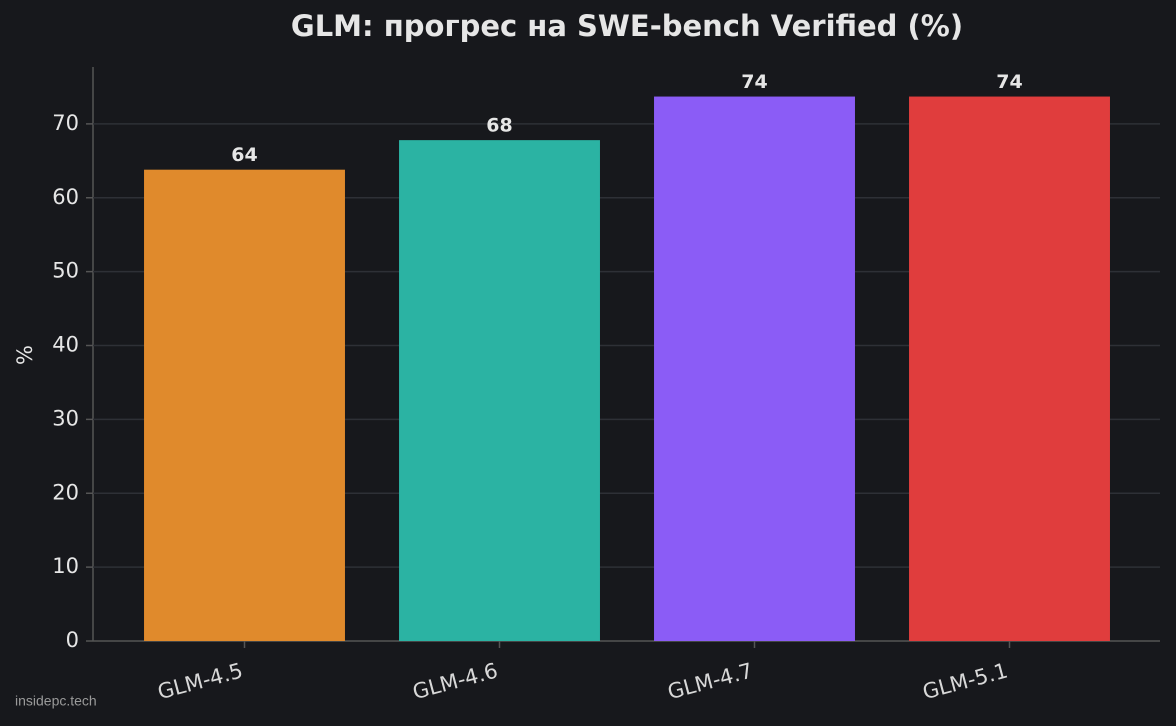 The width and height of the screenshot is (1176, 726). I want to click on y-tick-label: 20, so click(65, 492).